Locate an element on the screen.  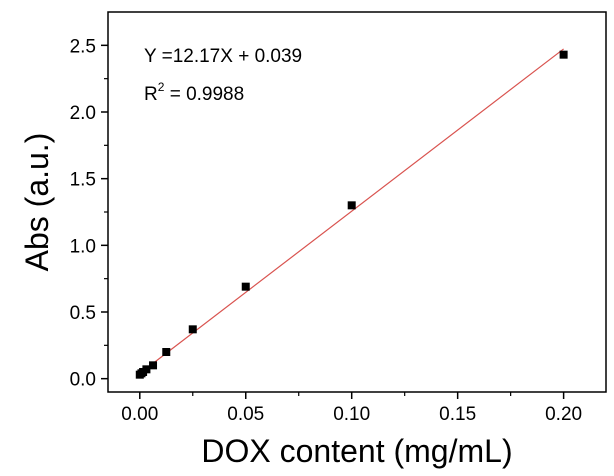
r2-superscript: 2 is located at coordinates (161, 87).